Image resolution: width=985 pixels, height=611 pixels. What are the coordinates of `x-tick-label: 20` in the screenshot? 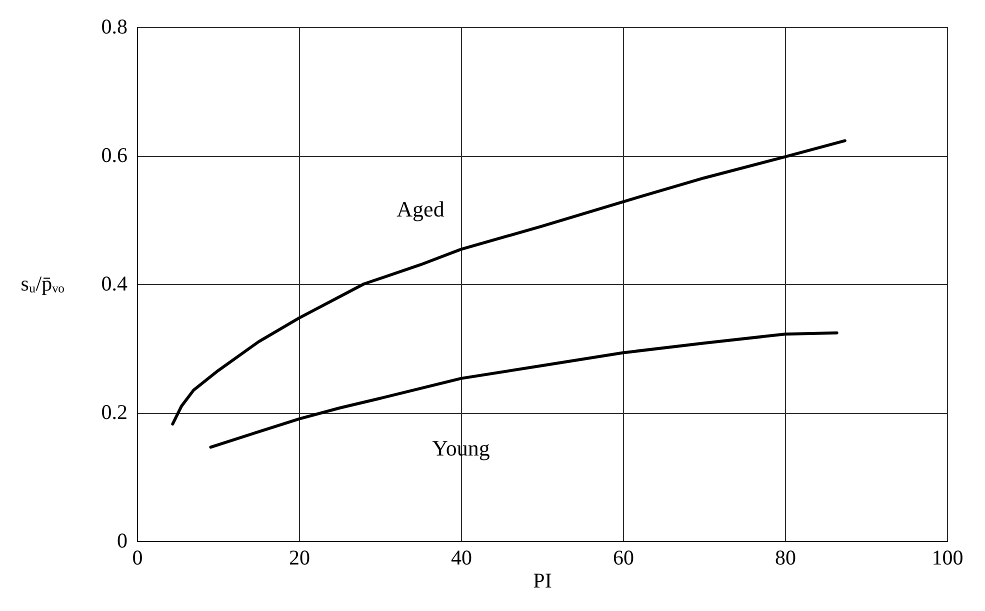 It's located at (299, 558).